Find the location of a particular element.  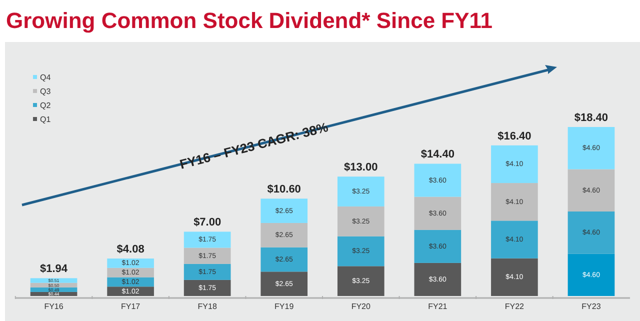

x-tick-label: FY19 is located at coordinates (284, 306).